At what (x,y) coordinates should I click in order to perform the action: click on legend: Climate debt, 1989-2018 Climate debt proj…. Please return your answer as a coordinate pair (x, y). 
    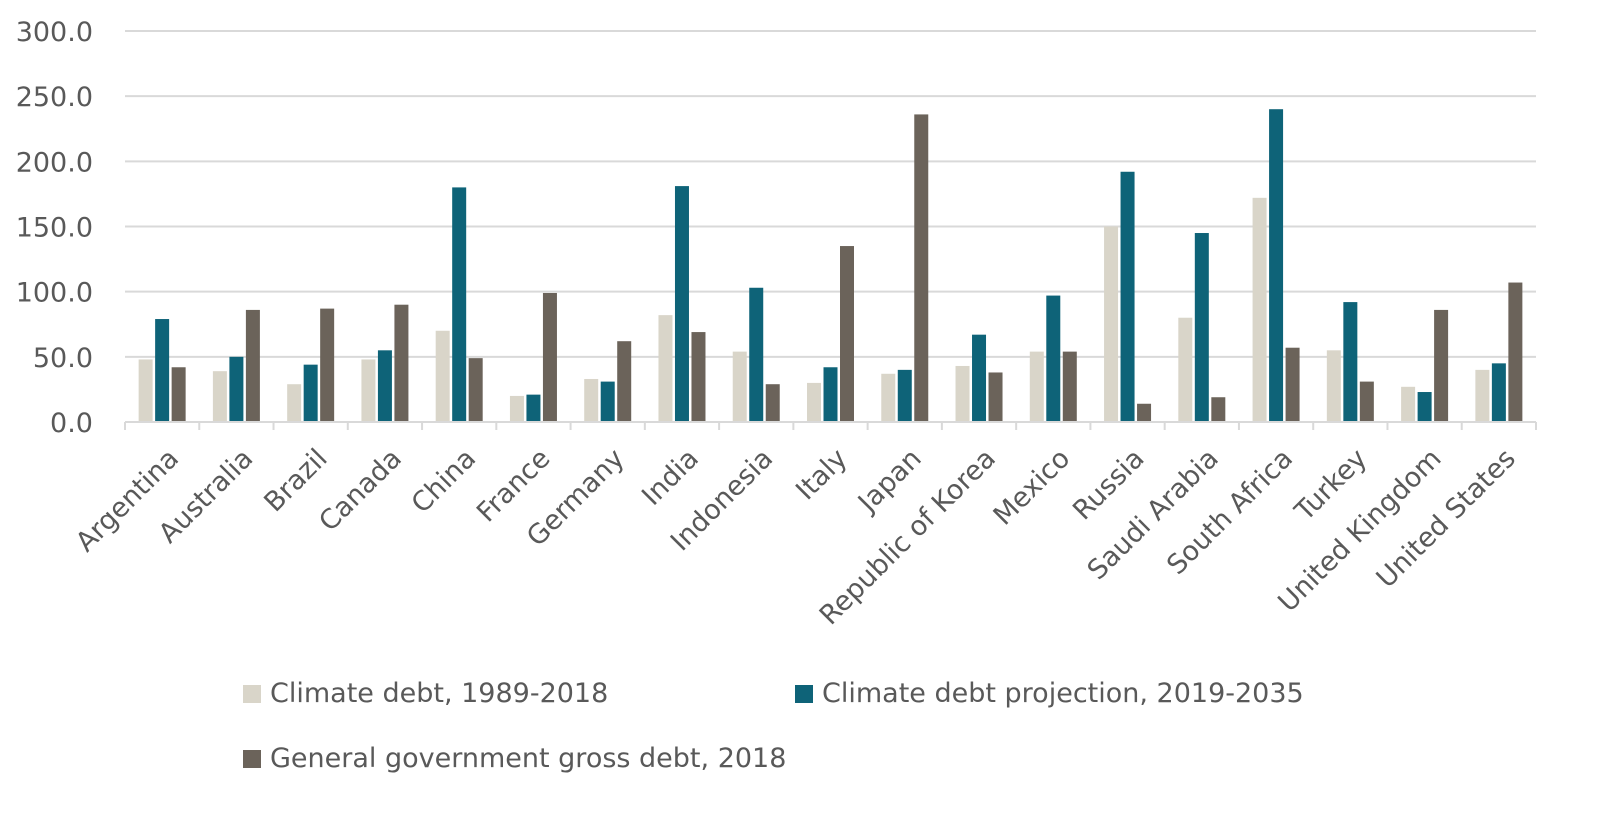
    Looking at the image, I should click on (773, 726).